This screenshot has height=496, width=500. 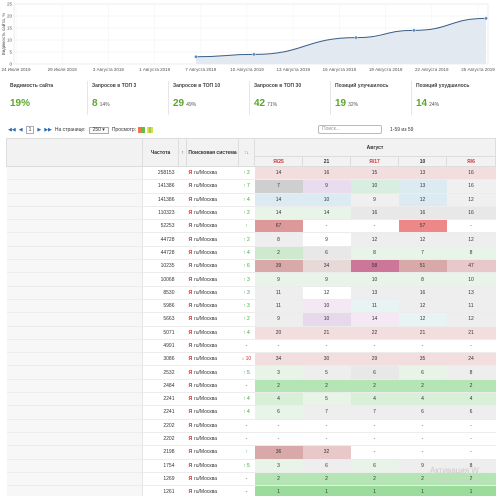 What do you see at coordinates (374, 161) in the screenshot?
I see `day-header: Я/17` at bounding box center [374, 161].